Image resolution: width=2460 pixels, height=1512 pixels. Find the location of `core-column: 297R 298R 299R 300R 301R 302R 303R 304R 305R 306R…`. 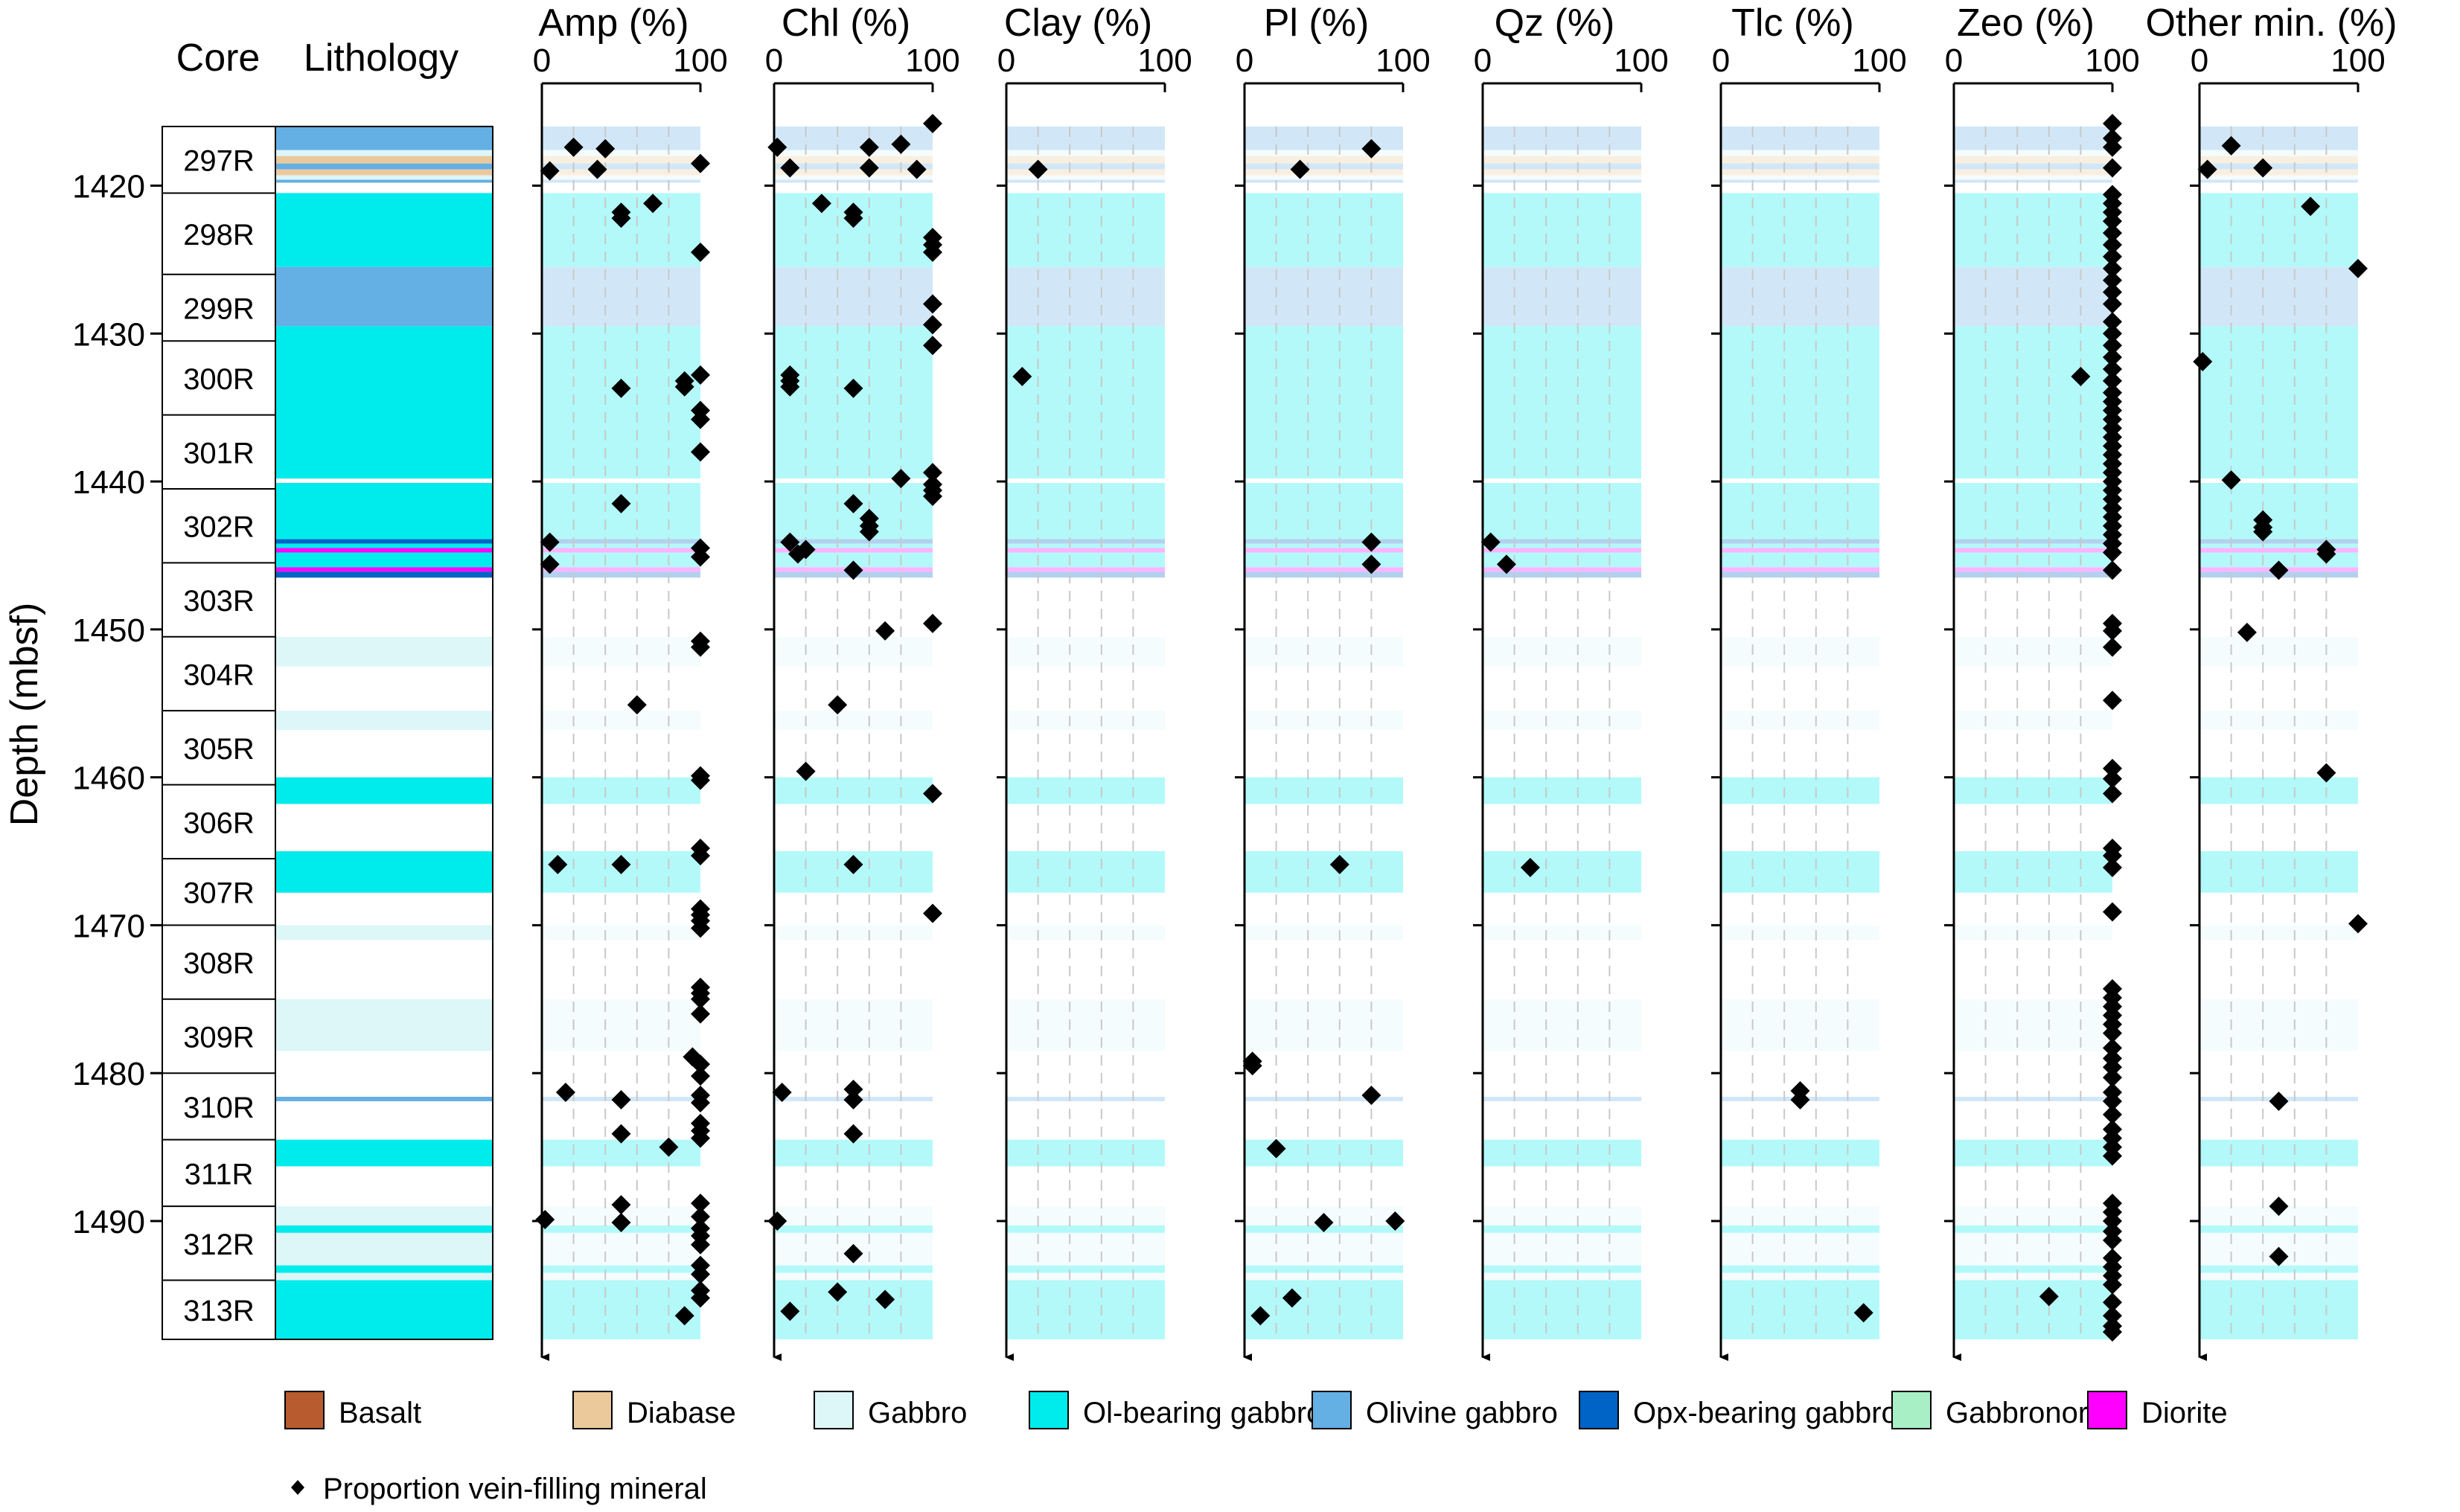

core-column: 297R 298R 299R 300R 301R 302R 303R 304R 305R 306R… is located at coordinates (219, 733).